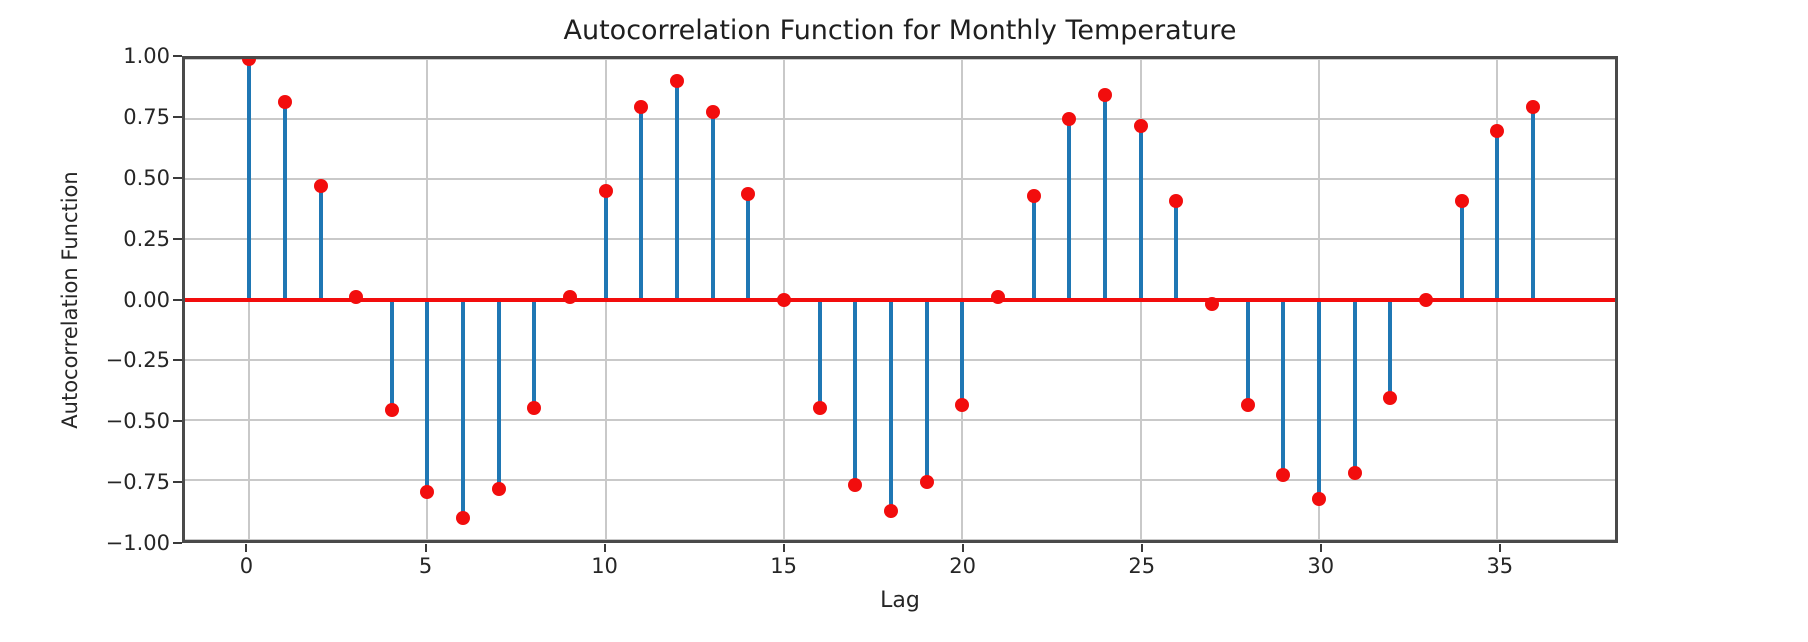 The image size is (1808, 642). Describe the element at coordinates (900, 59) in the screenshot. I see `gridline-y-1.00` at that location.